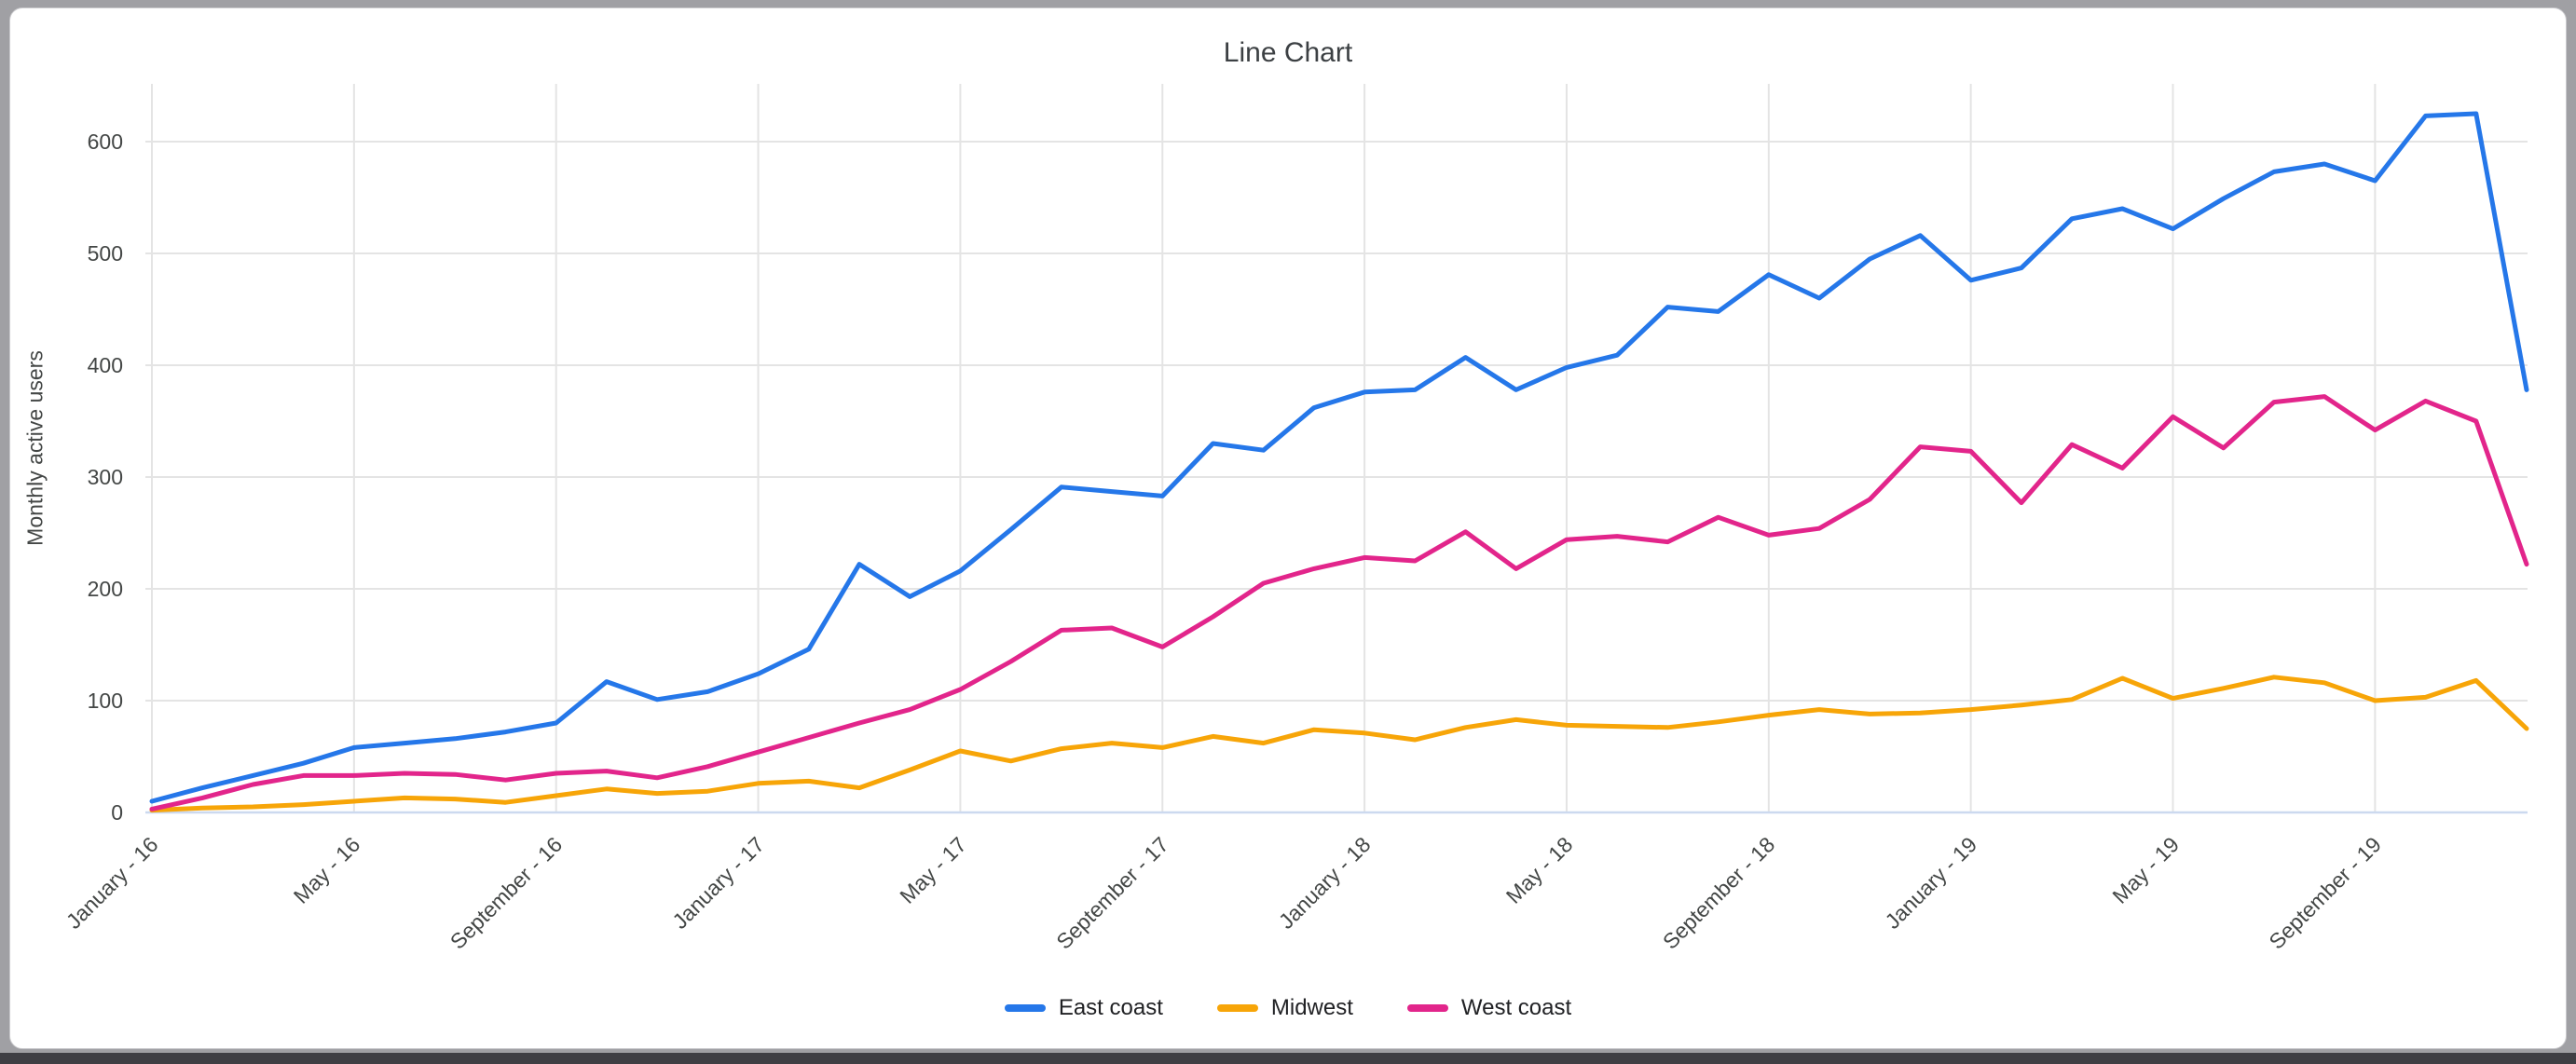 The image size is (2576, 1064). What do you see at coordinates (1288, 52) in the screenshot?
I see `chart-title: Line Chart` at bounding box center [1288, 52].